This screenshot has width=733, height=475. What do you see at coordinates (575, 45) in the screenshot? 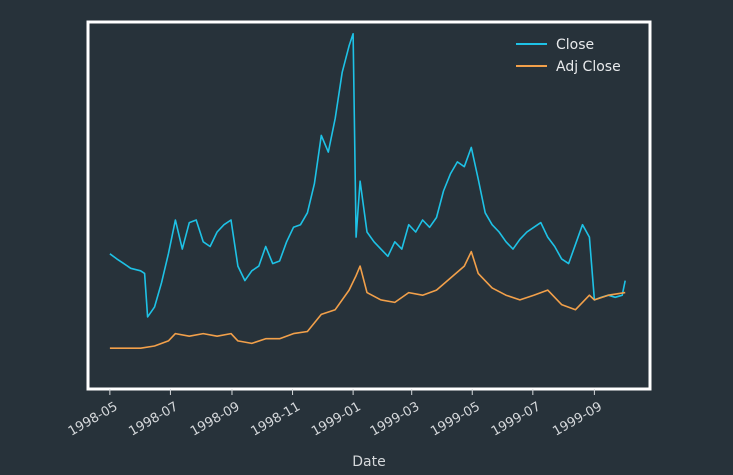
I see `legend-label: Close` at bounding box center [575, 45].